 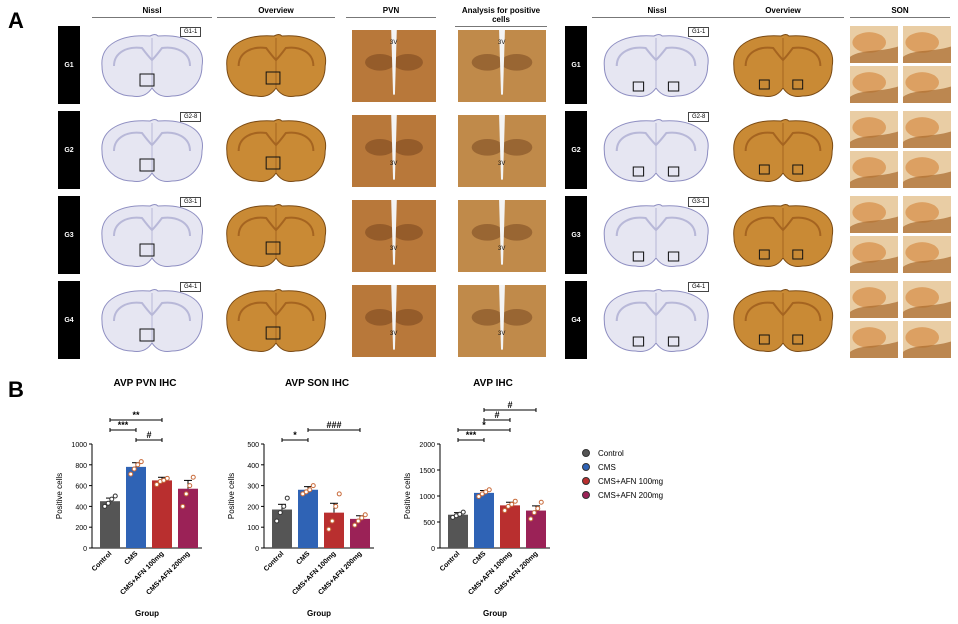 I want to click on third-ventricle-label-pvn-G3: 3V, so click(x=394, y=249).